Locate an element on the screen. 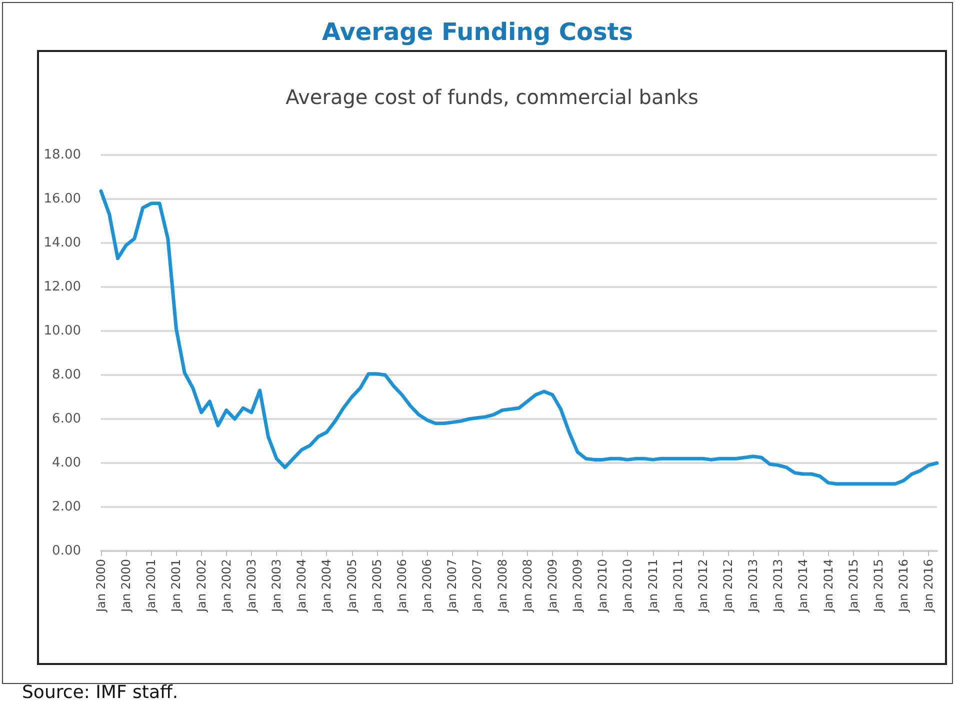  y-tick-label: 14.00 is located at coordinates (62, 243).